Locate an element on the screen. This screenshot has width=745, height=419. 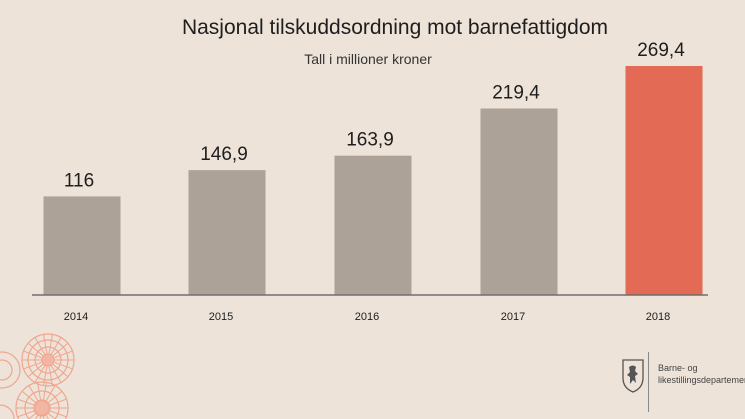
value-label-2016: 163,9 is located at coordinates (370, 140).